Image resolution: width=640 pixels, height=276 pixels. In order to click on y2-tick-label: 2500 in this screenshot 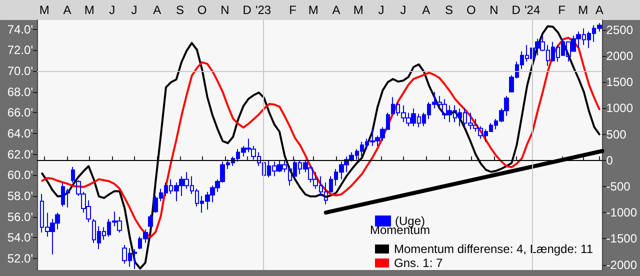, I will do `click(620, 29)`.